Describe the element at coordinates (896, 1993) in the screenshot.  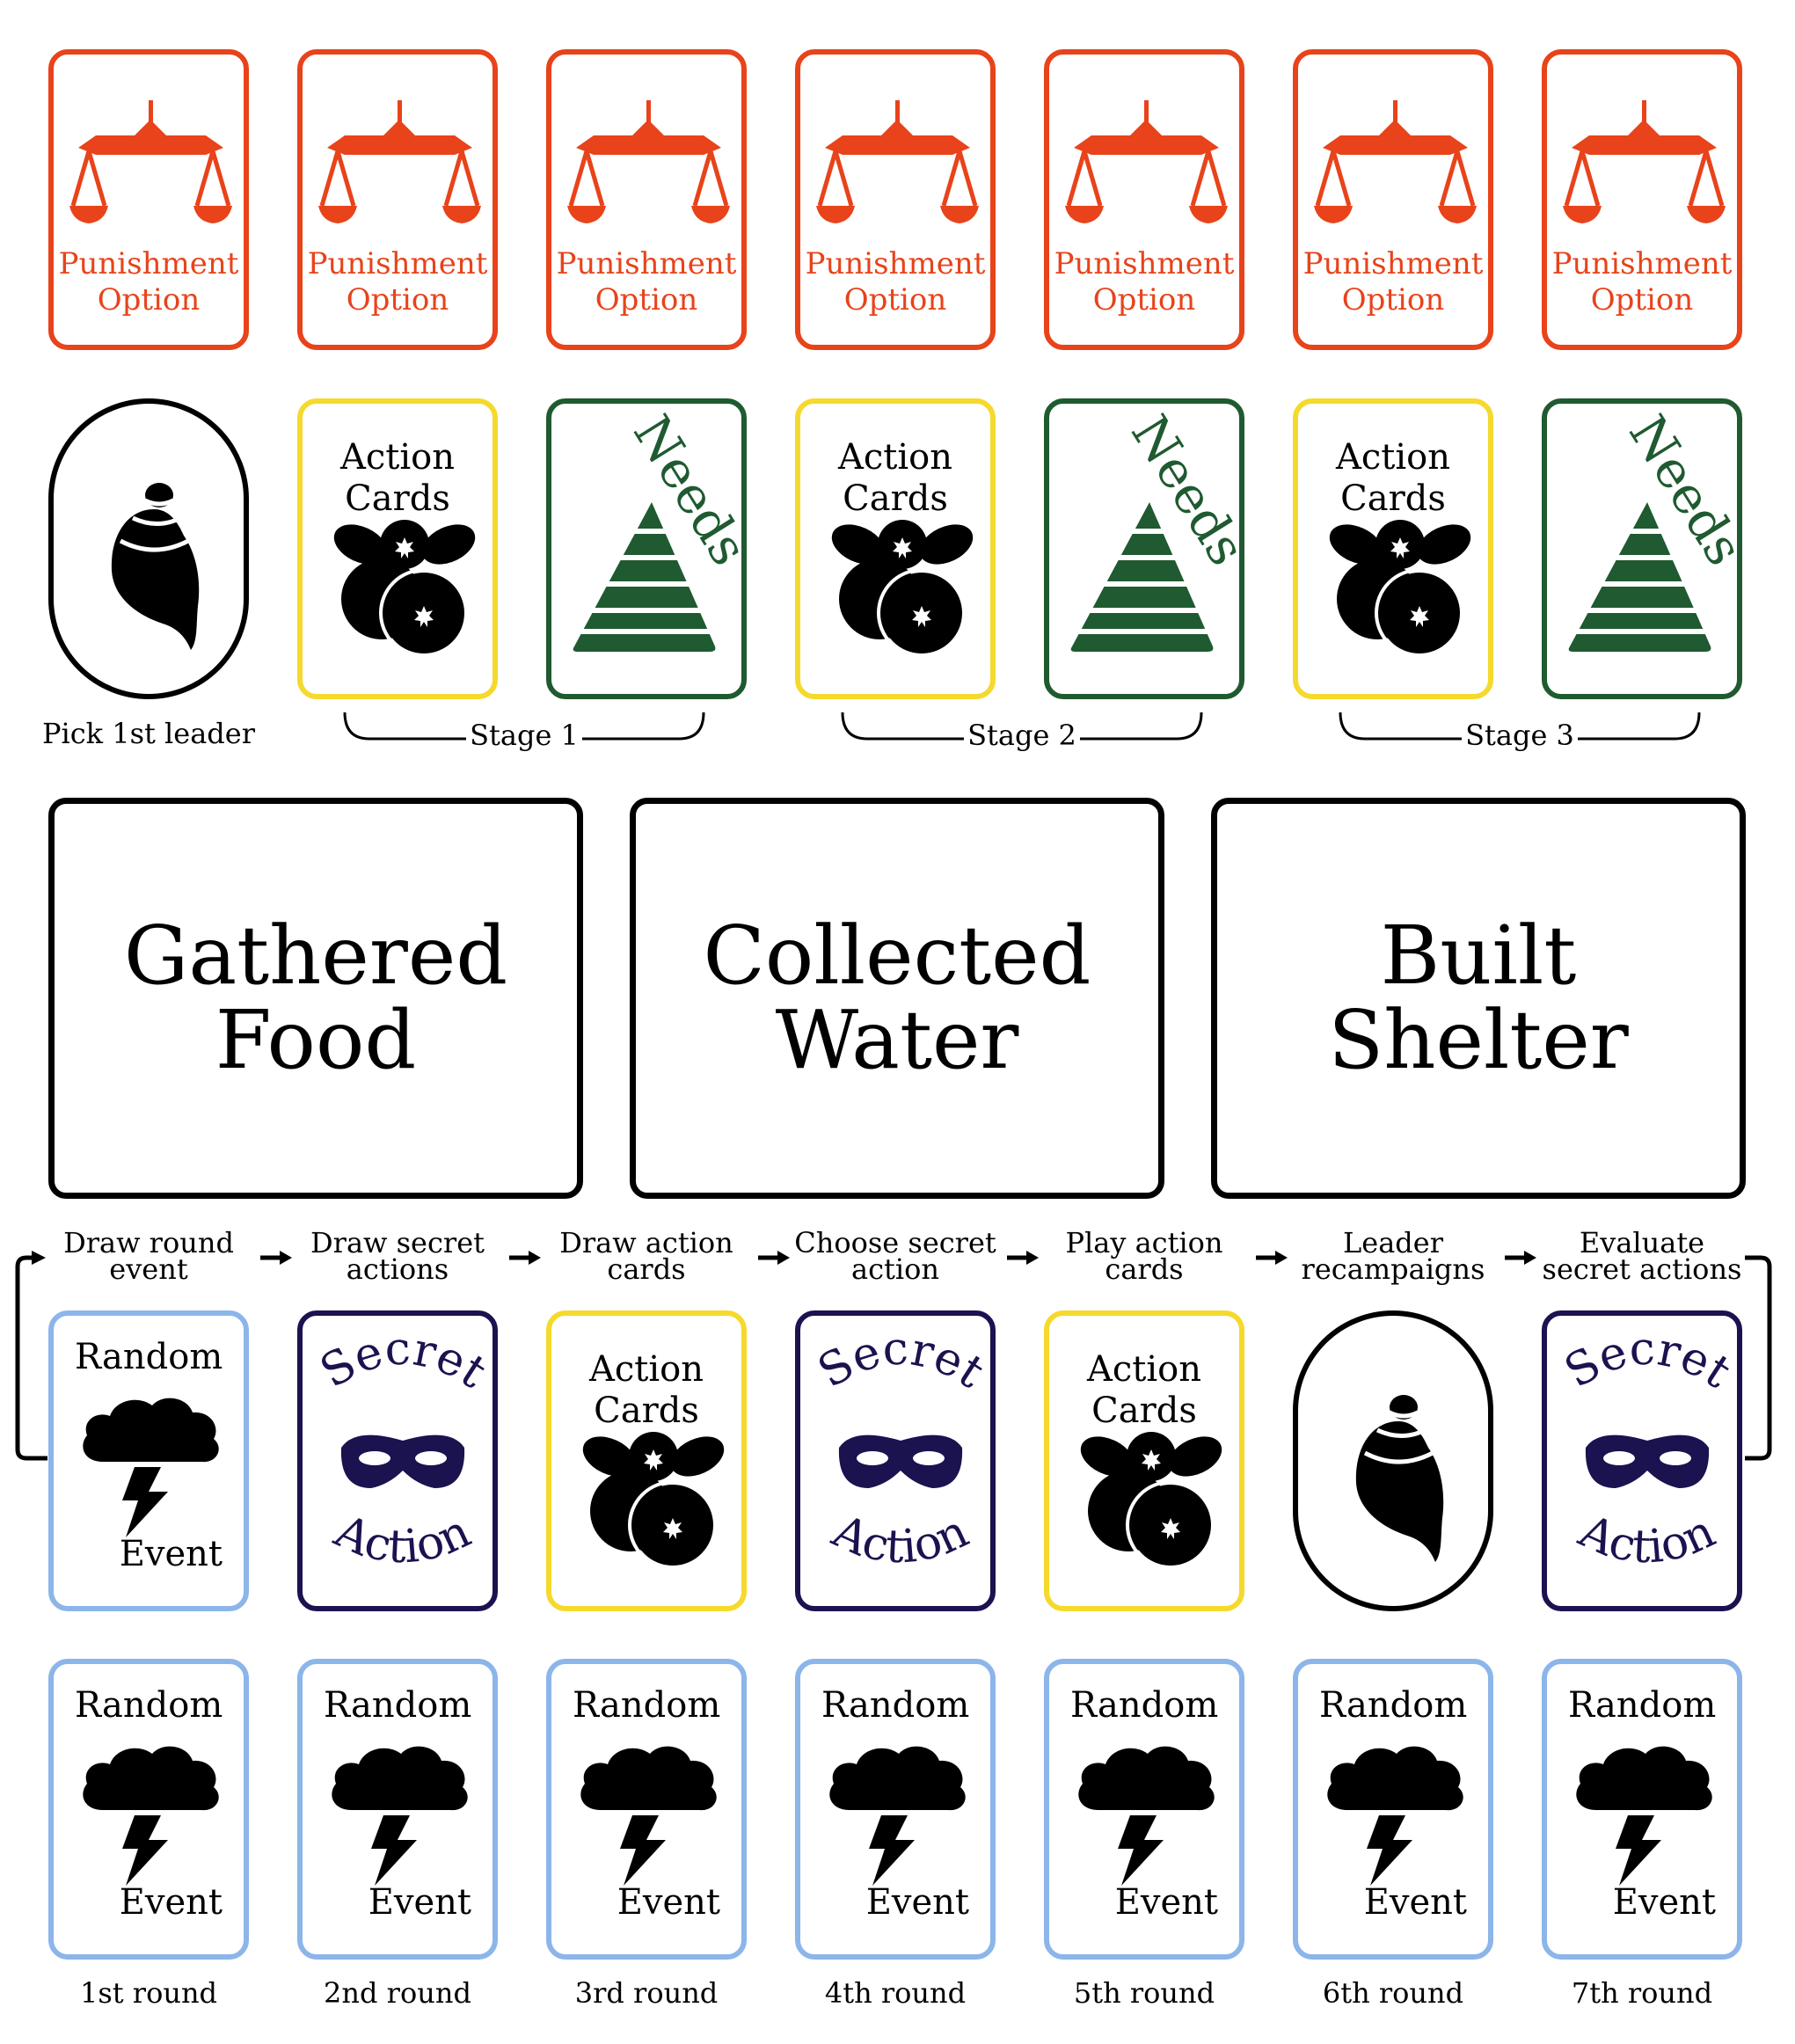
I see `round-label: 4th round` at that location.